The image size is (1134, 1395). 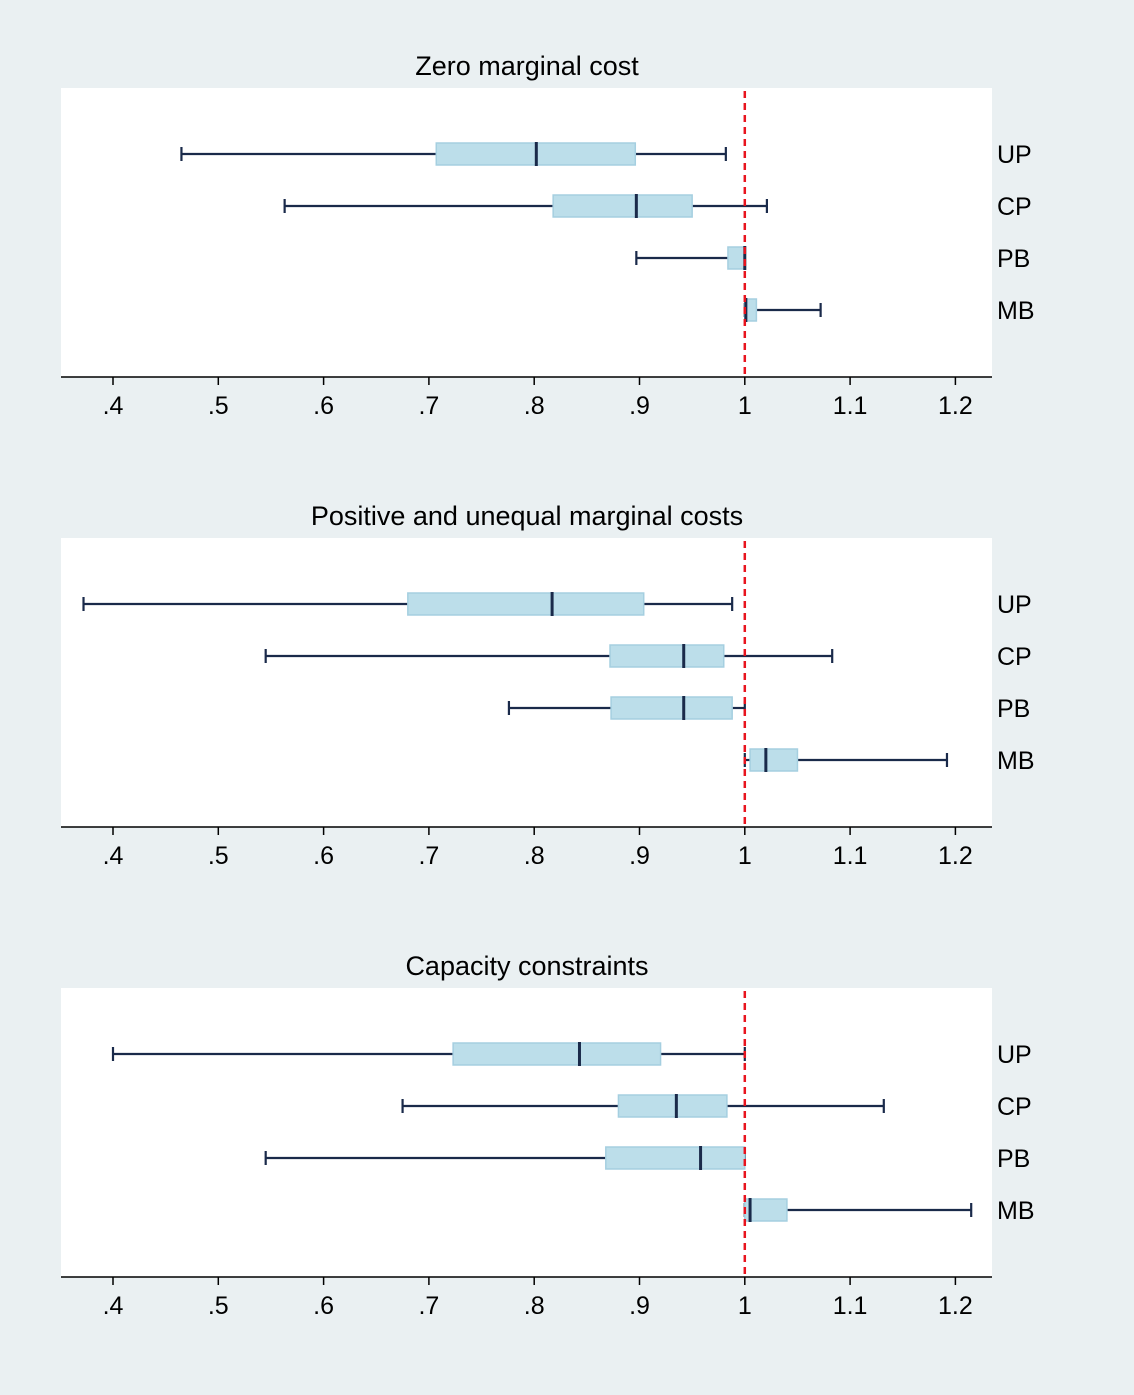 I want to click on chart-title: Zero marginal cost, so click(x=527, y=66).